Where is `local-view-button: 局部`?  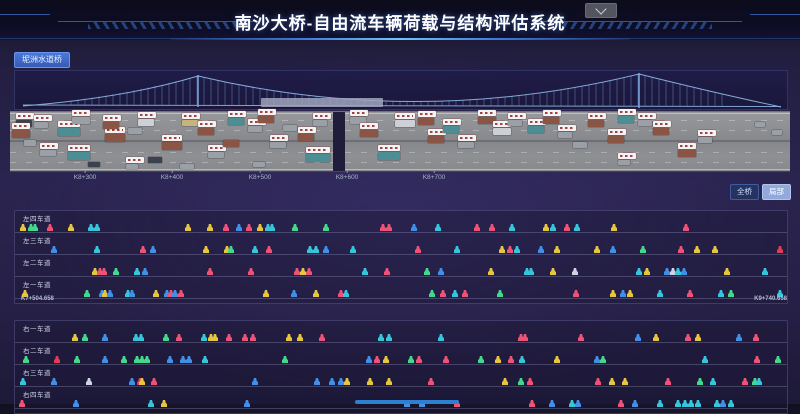
local-view-button: 局部 is located at coordinates (776, 192).